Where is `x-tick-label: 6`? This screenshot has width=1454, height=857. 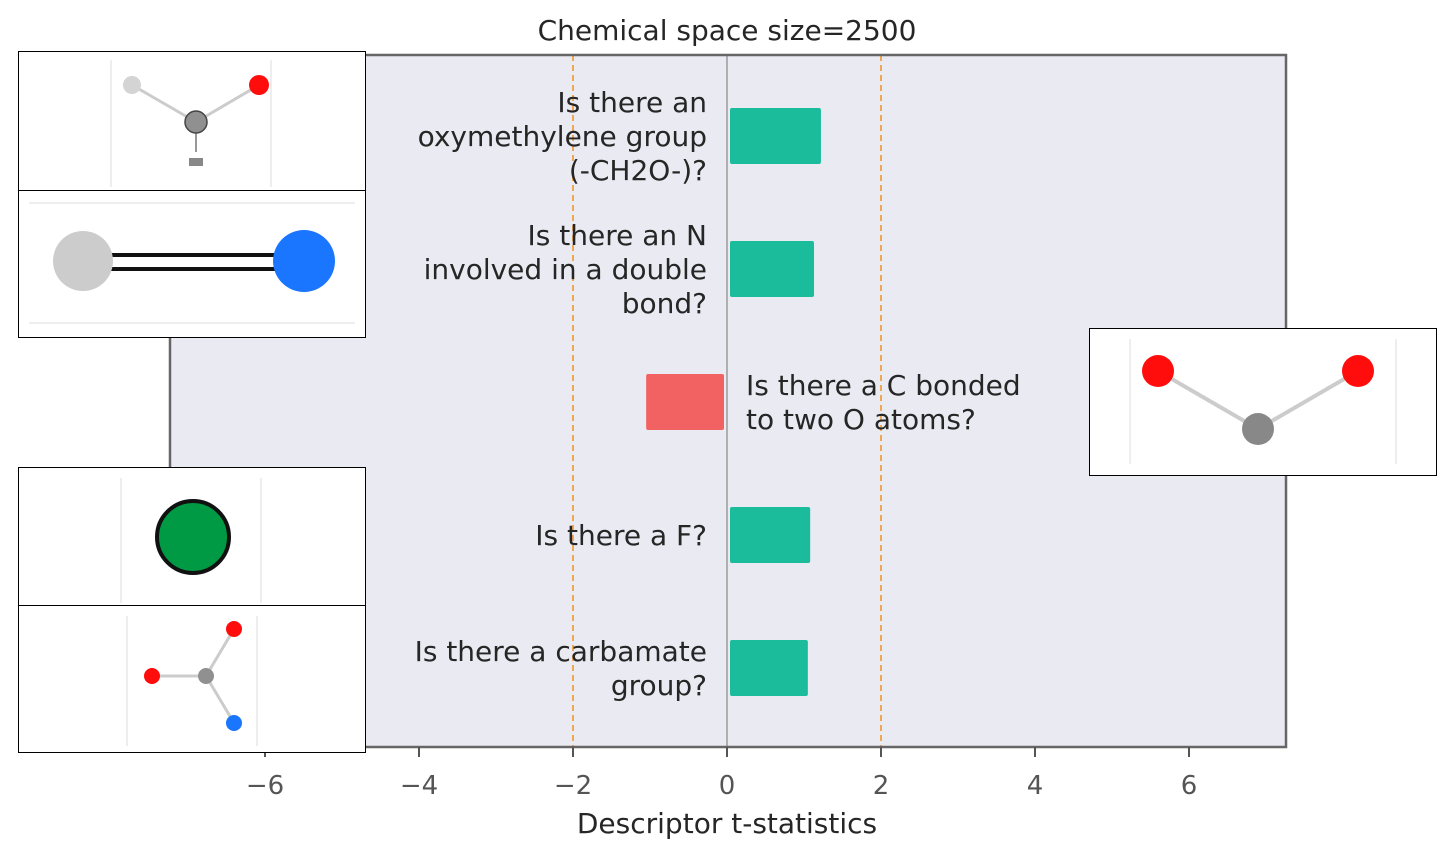 x-tick-label: 6 is located at coordinates (1189, 786).